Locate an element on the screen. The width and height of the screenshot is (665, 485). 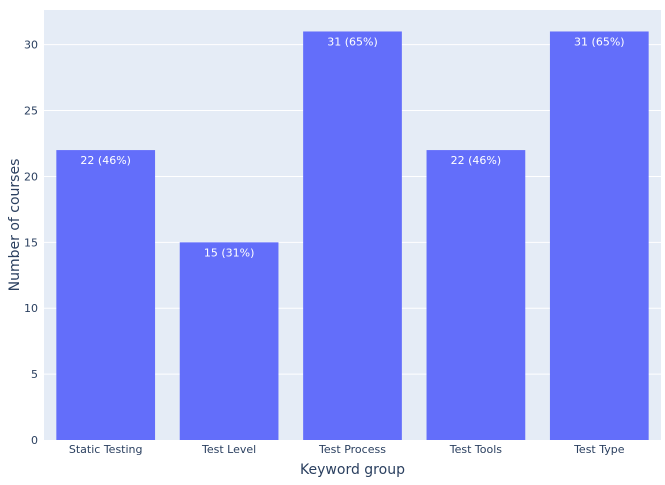
bar-test-process is located at coordinates (352, 236).